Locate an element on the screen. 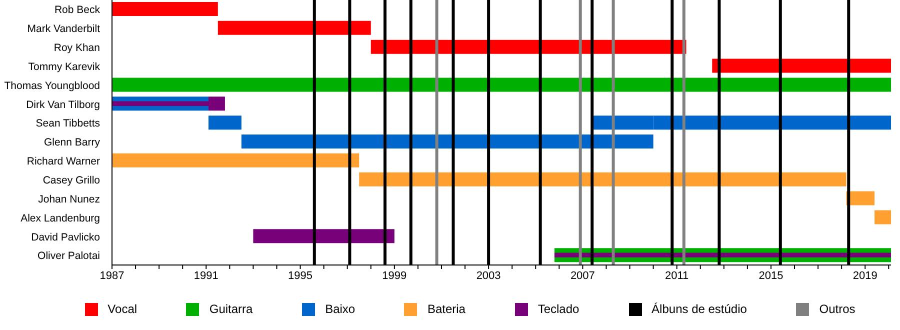  x-tick-label: 2003 is located at coordinates (488, 276).